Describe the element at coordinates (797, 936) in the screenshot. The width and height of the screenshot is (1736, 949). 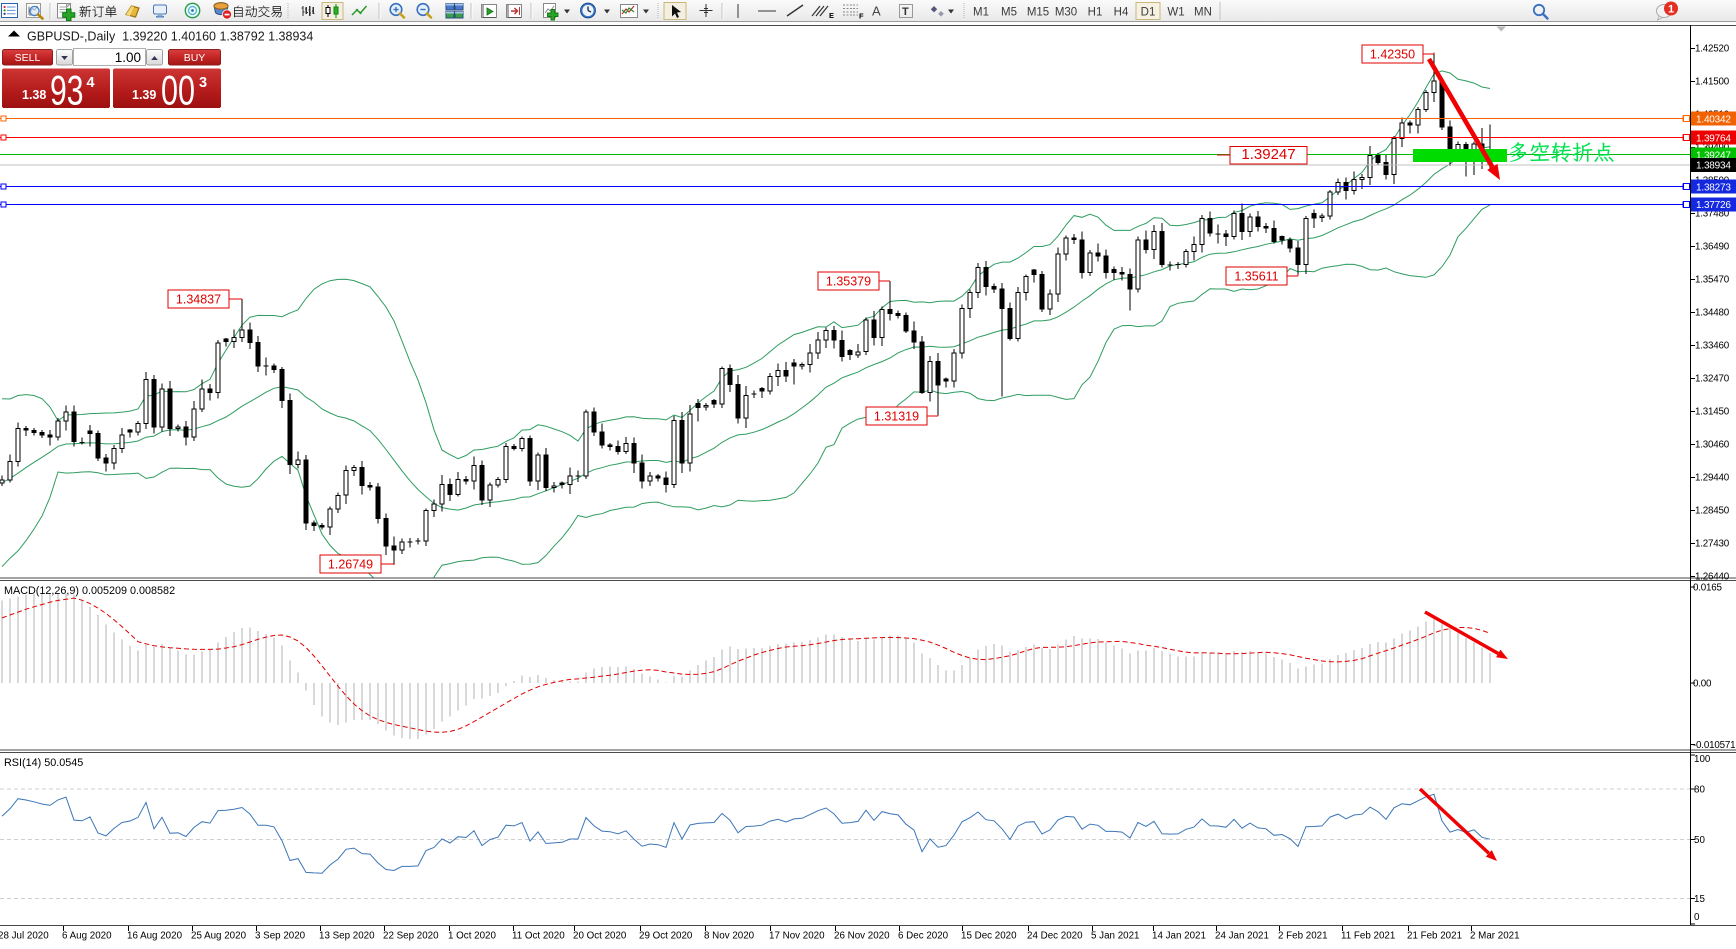
I see `svg-text: 17 Nov 2020` at that location.